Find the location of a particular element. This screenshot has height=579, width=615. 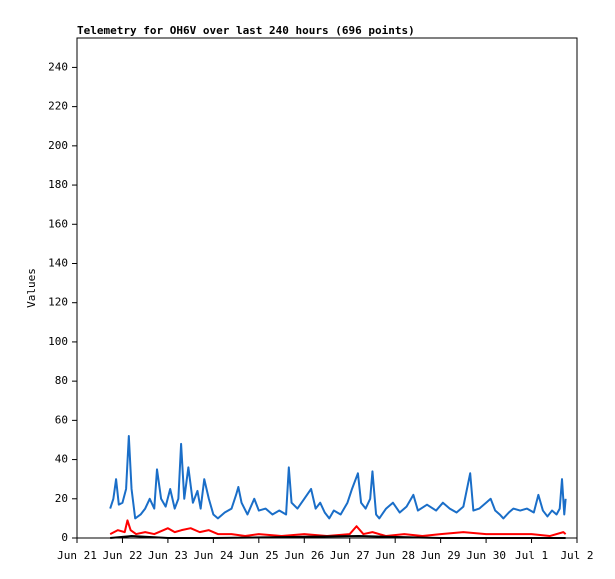

y-tick-label: 100 is located at coordinates (58, 341).